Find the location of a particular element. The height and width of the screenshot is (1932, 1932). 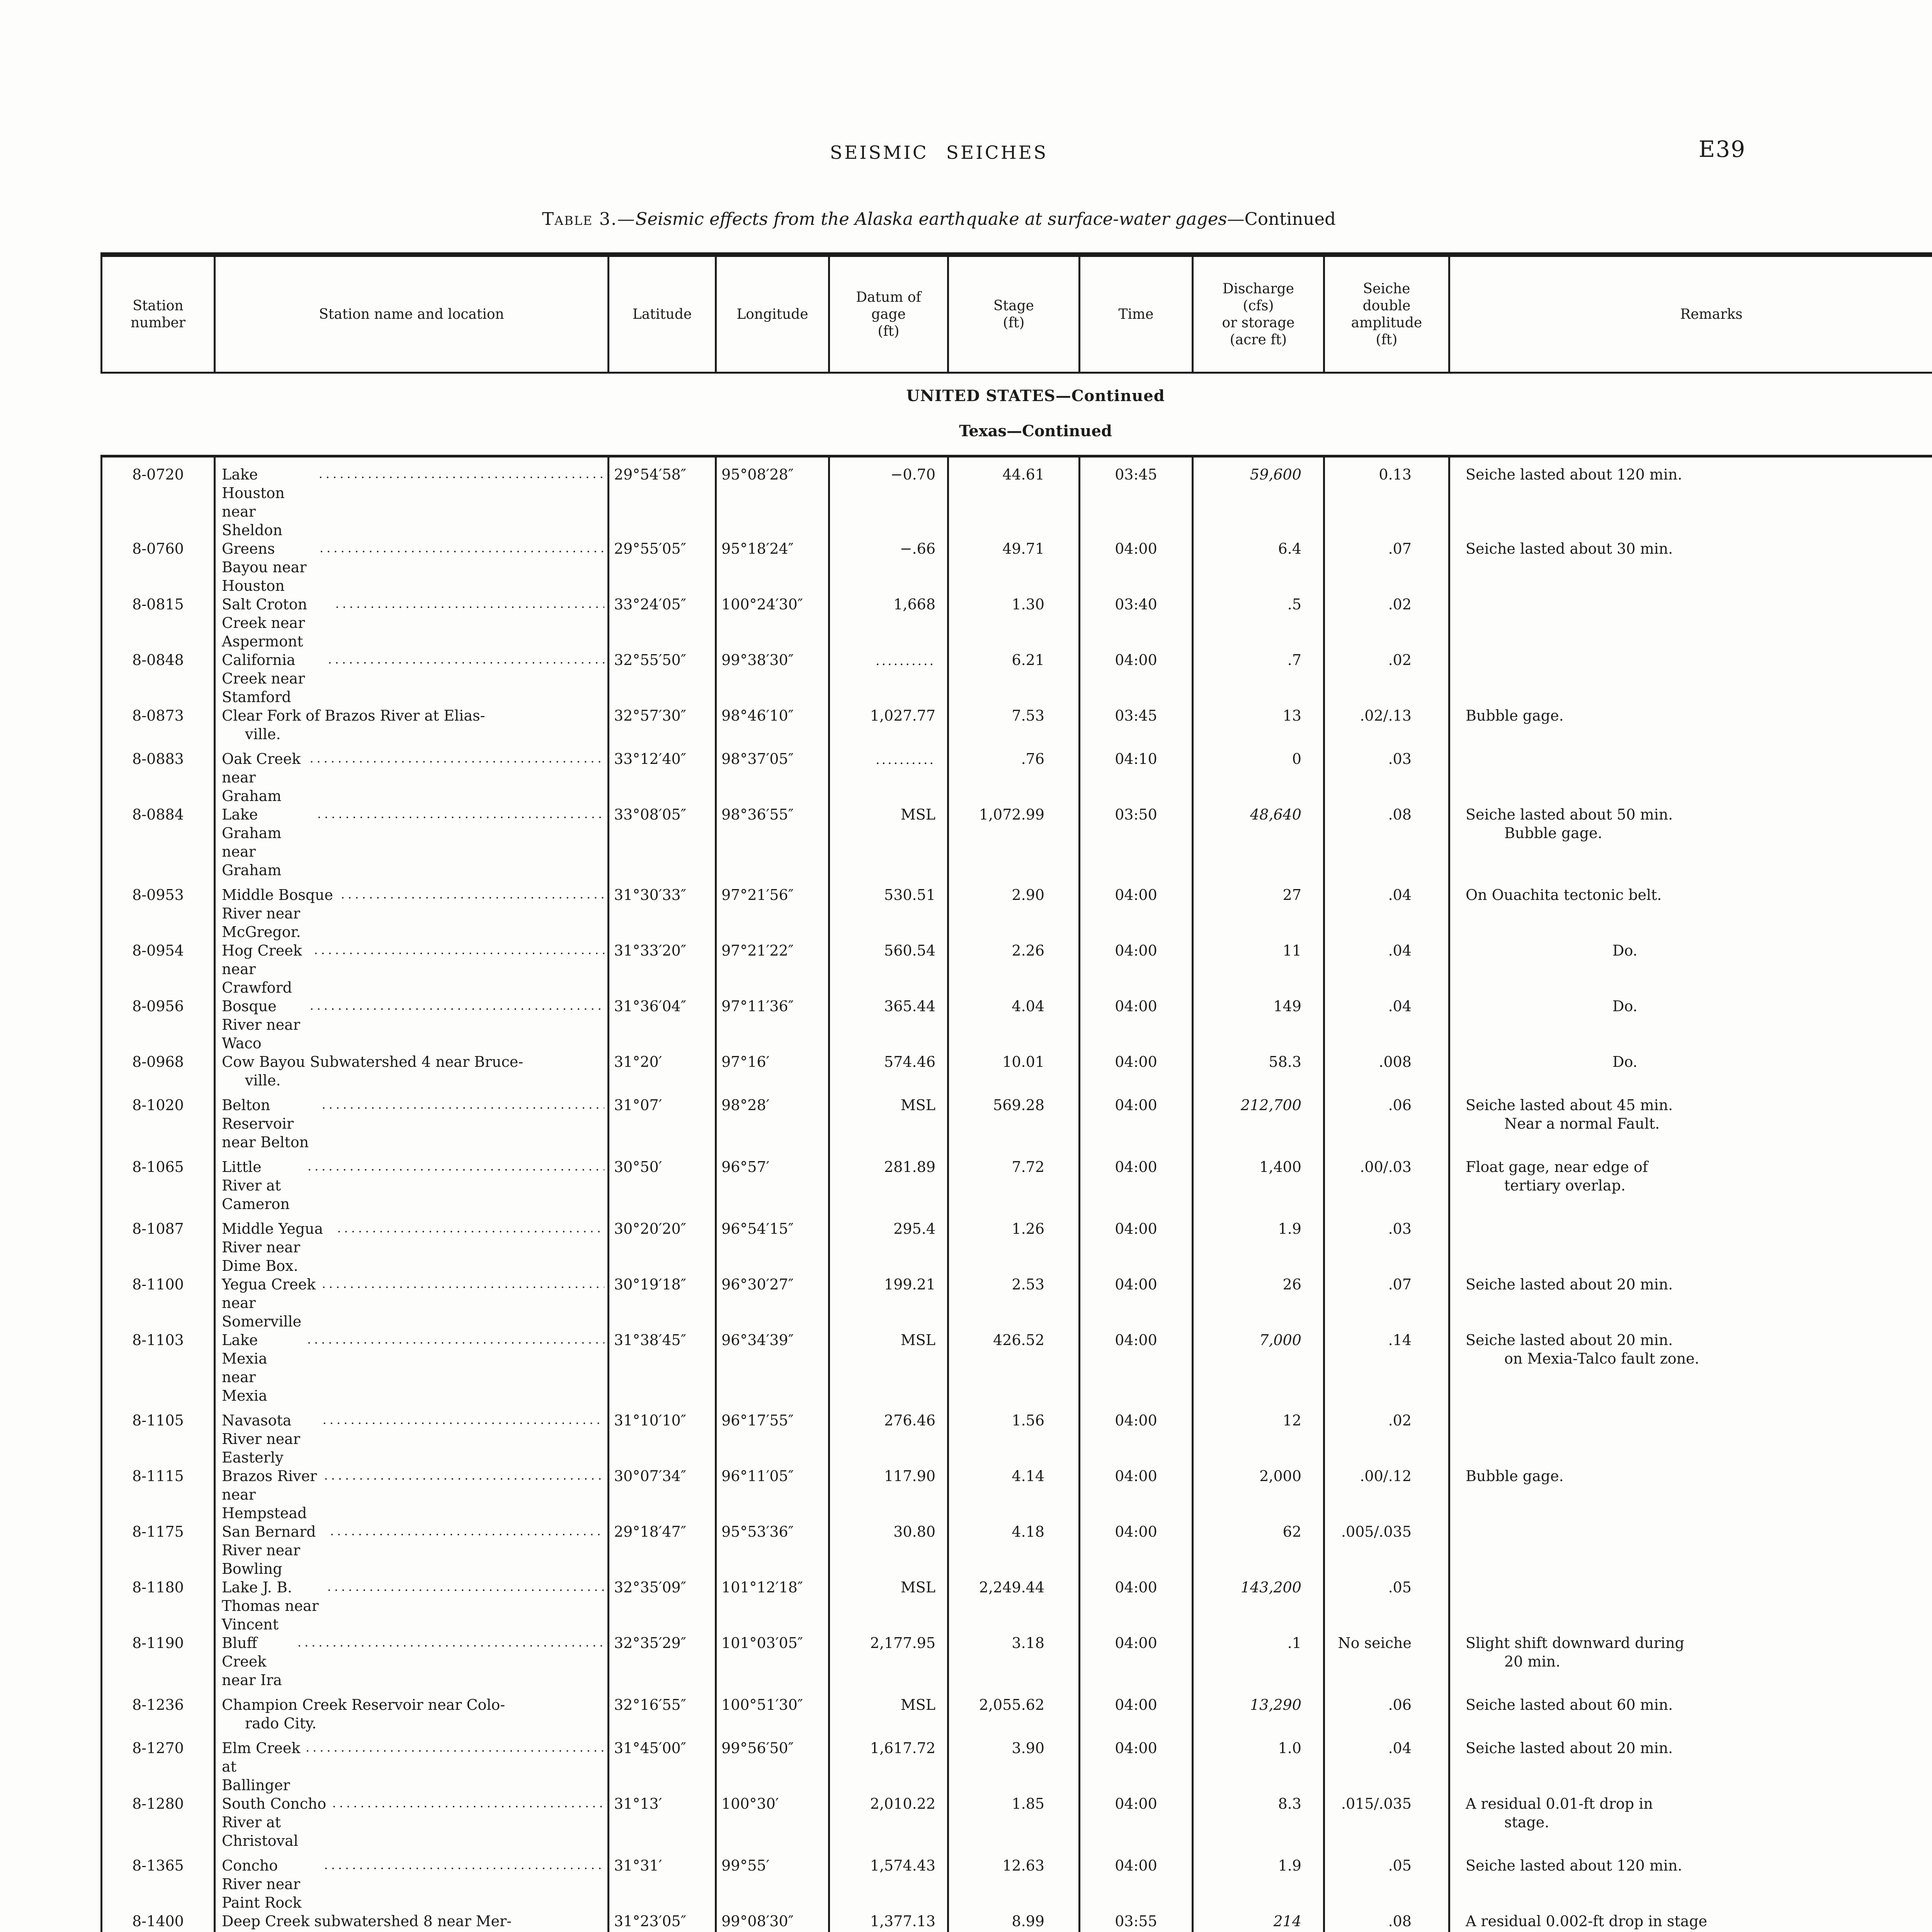

cell-stage: 569.28 is located at coordinates (1014, 1120).